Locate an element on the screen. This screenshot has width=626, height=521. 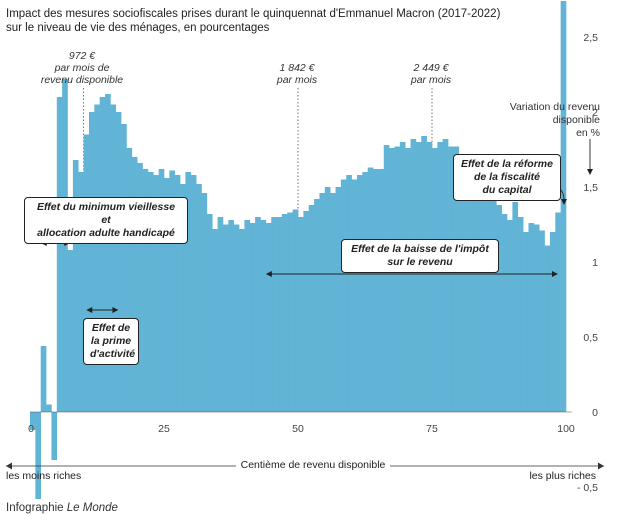
y-tick-label: 0 is located at coordinates (595, 413).